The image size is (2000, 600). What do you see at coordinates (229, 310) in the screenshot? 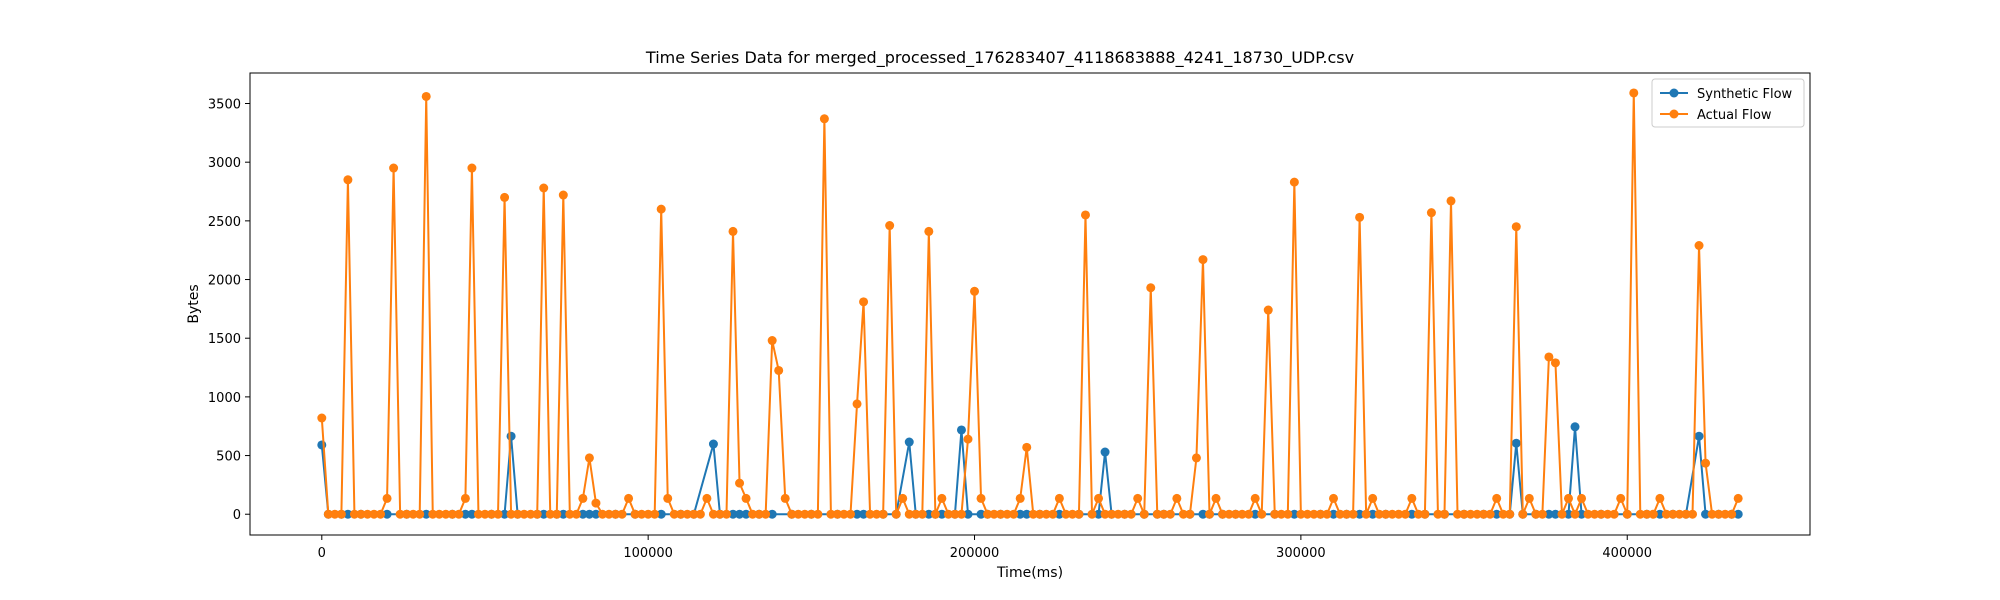
I see `y-axis: 0 500 1000 1500 2000 2500 3000 3500` at bounding box center [229, 310].